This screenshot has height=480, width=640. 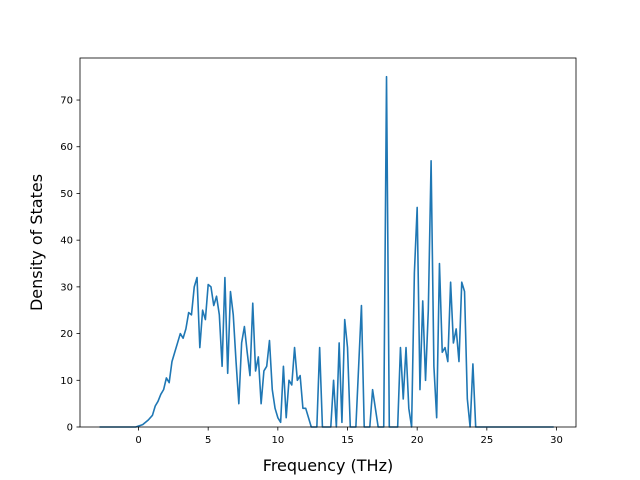 What do you see at coordinates (208, 440) in the screenshot?
I see `x-tick-label: 5` at bounding box center [208, 440].